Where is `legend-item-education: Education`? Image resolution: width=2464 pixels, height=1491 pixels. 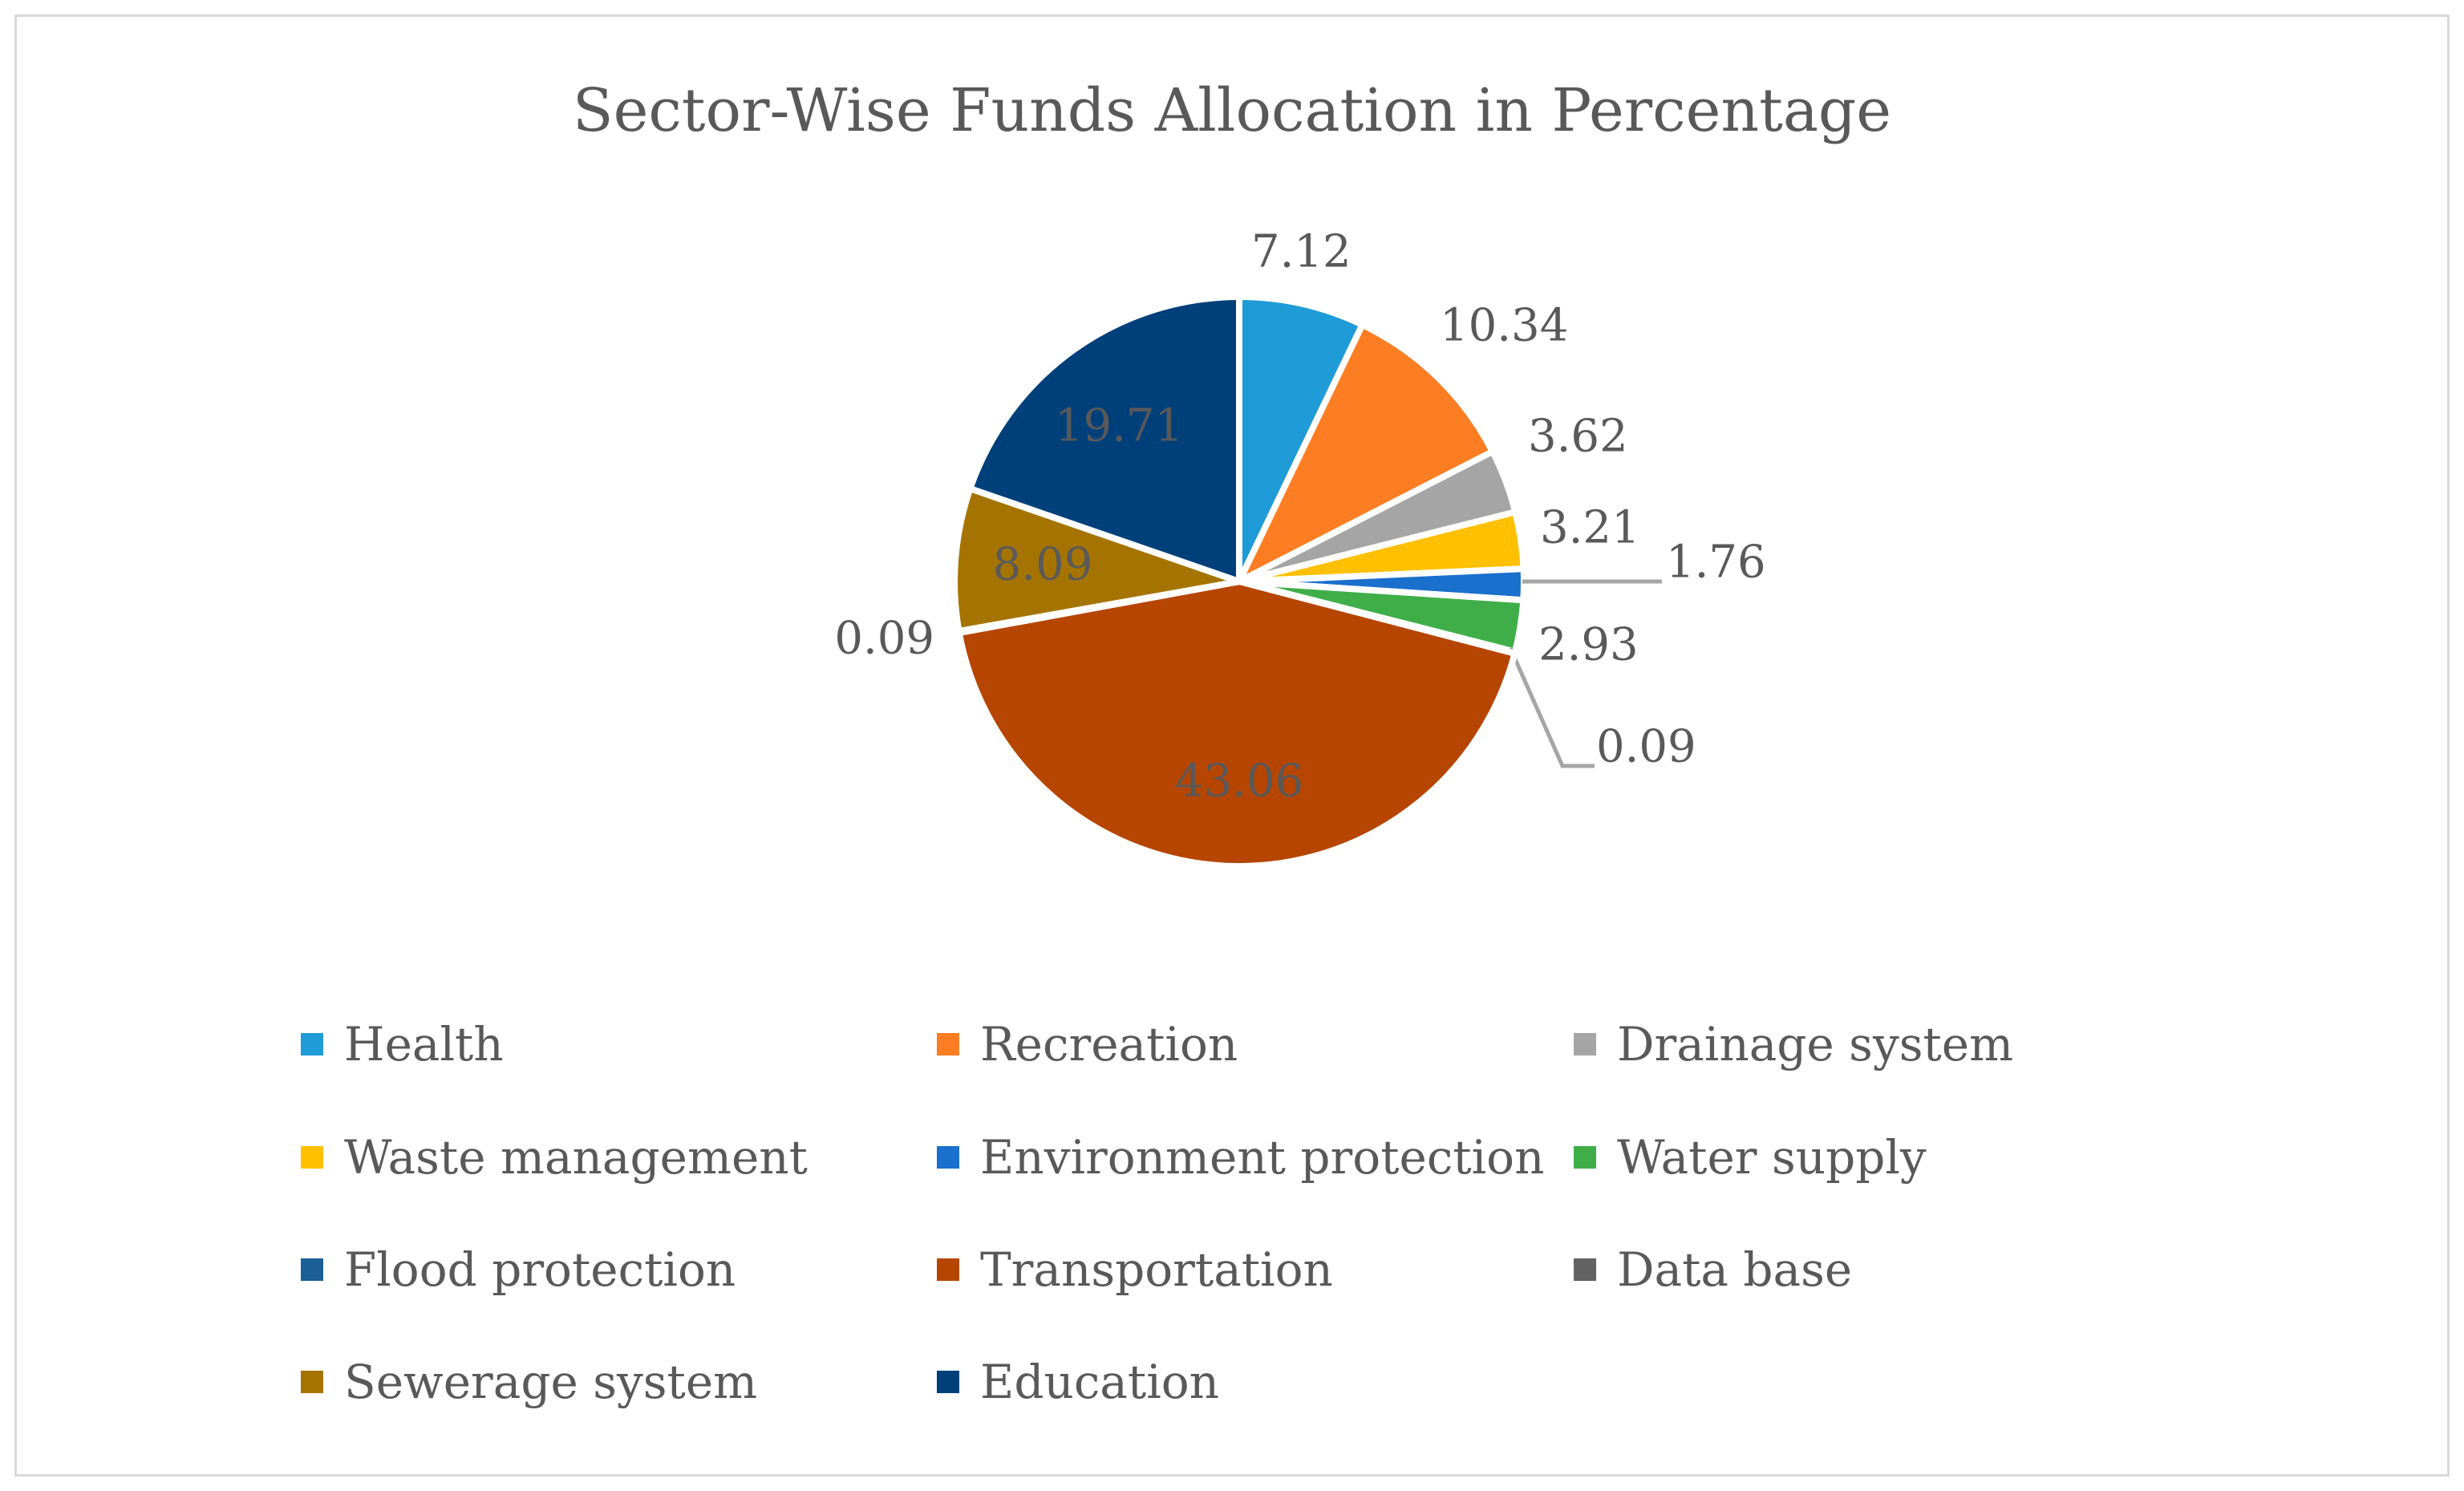
legend-item-education: Education is located at coordinates (1078, 1382).